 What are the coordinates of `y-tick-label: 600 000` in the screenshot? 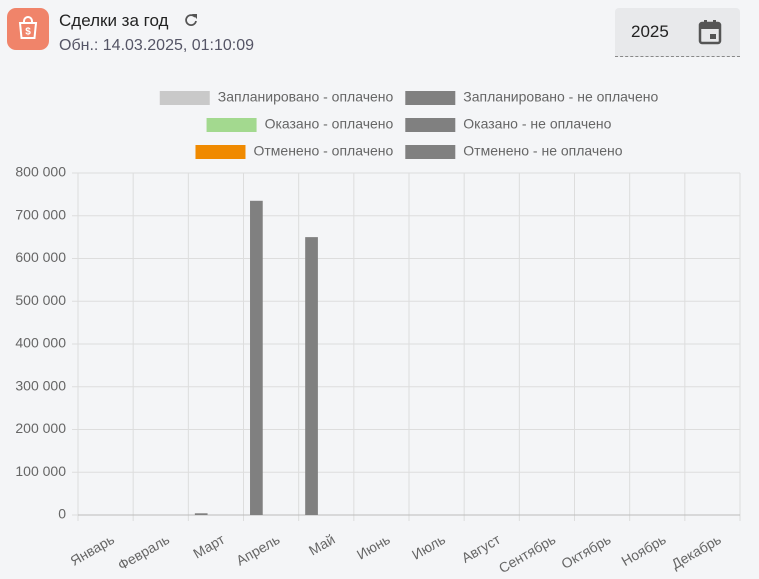 It's located at (40, 257).